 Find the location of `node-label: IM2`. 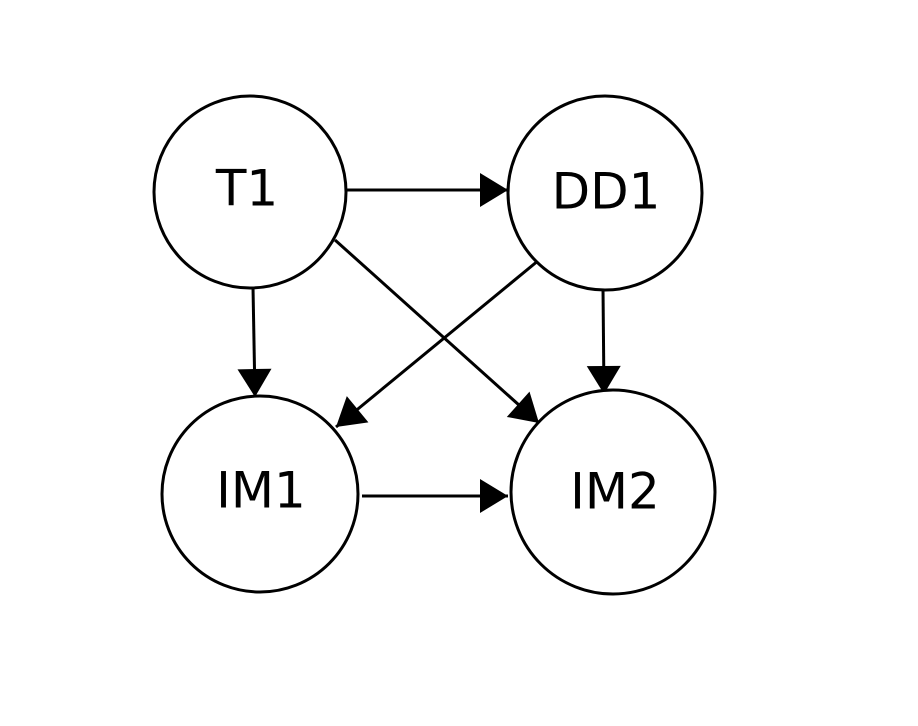

node-label: IM2 is located at coordinates (615, 492).